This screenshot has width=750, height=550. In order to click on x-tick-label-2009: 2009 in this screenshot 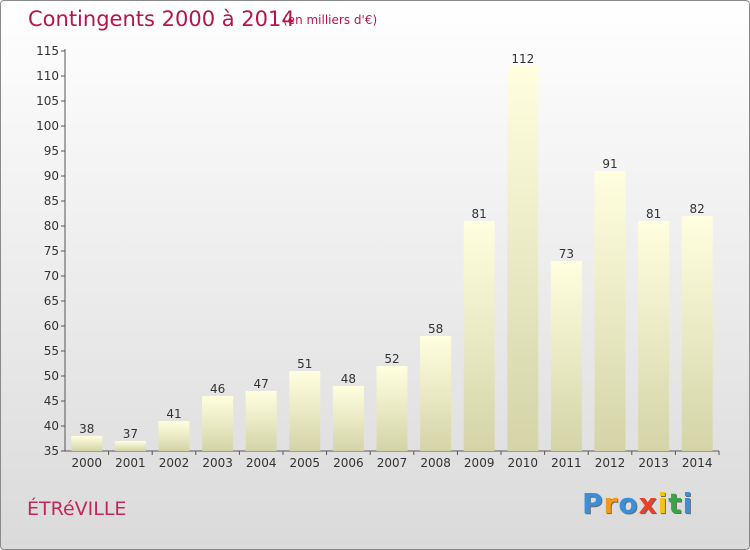, I will do `click(479, 463)`.